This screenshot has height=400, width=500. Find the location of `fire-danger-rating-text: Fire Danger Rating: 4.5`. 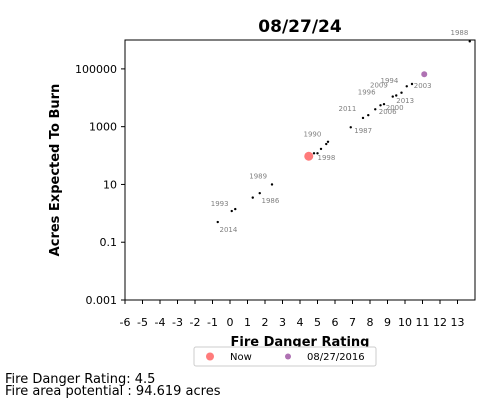

fire-danger-rating-text: Fire Danger Rating: 4.5 is located at coordinates (80, 379).